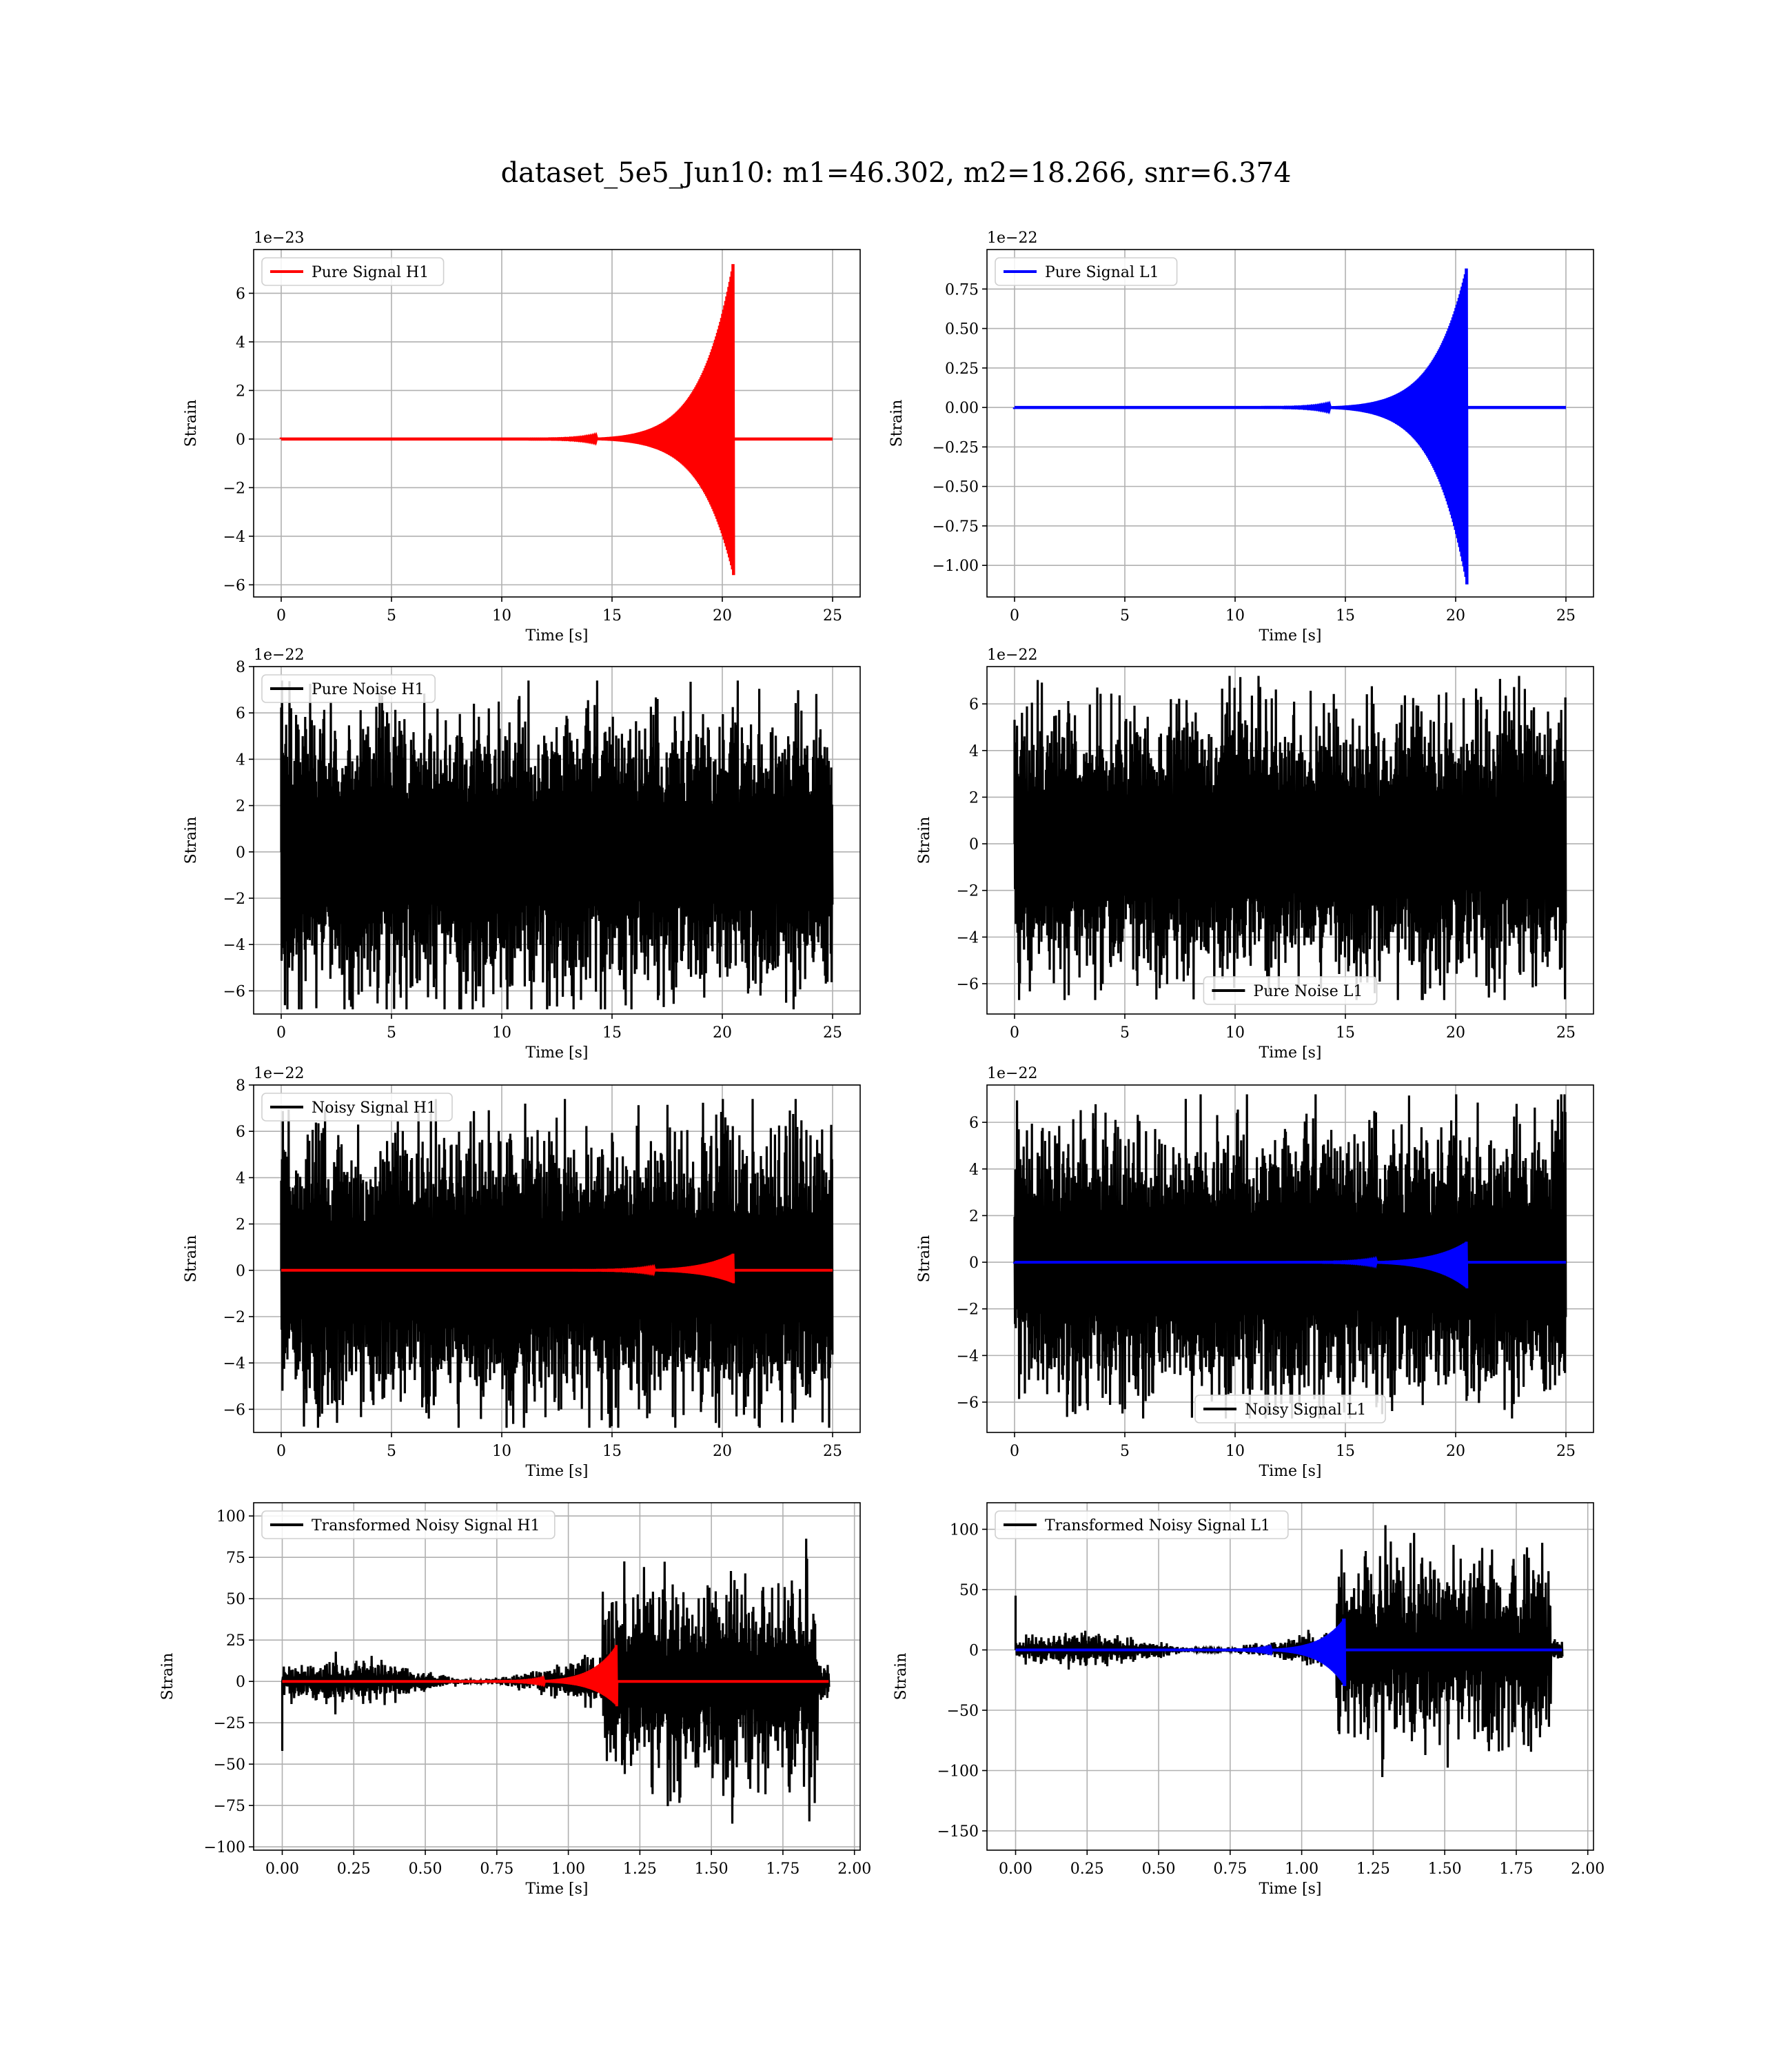 The height and width of the screenshot is (2068, 1792). I want to click on legend: Noisy Signal H1, so click(357, 1107).